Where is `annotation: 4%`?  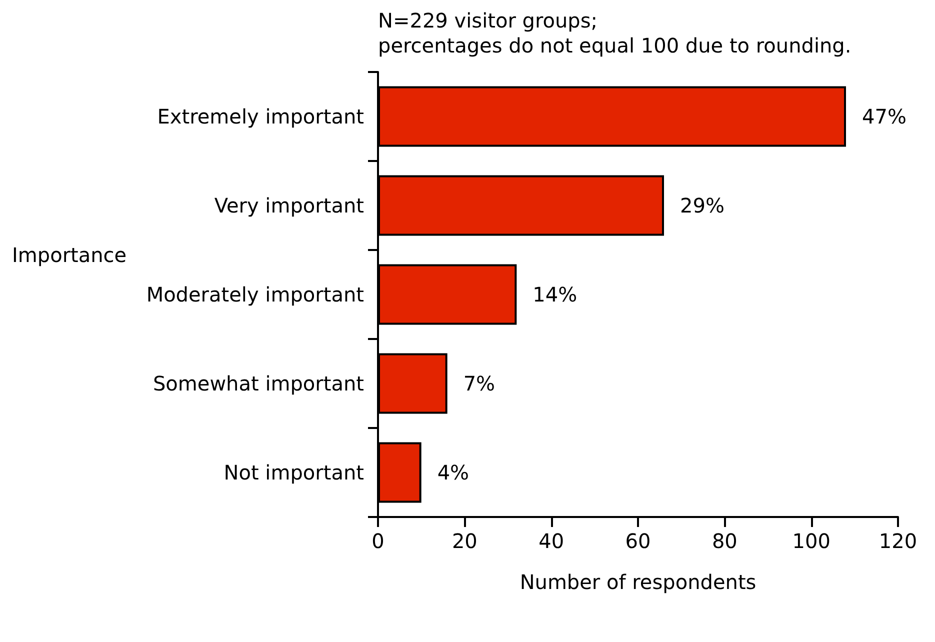
annotation: 4% is located at coordinates (453, 472).